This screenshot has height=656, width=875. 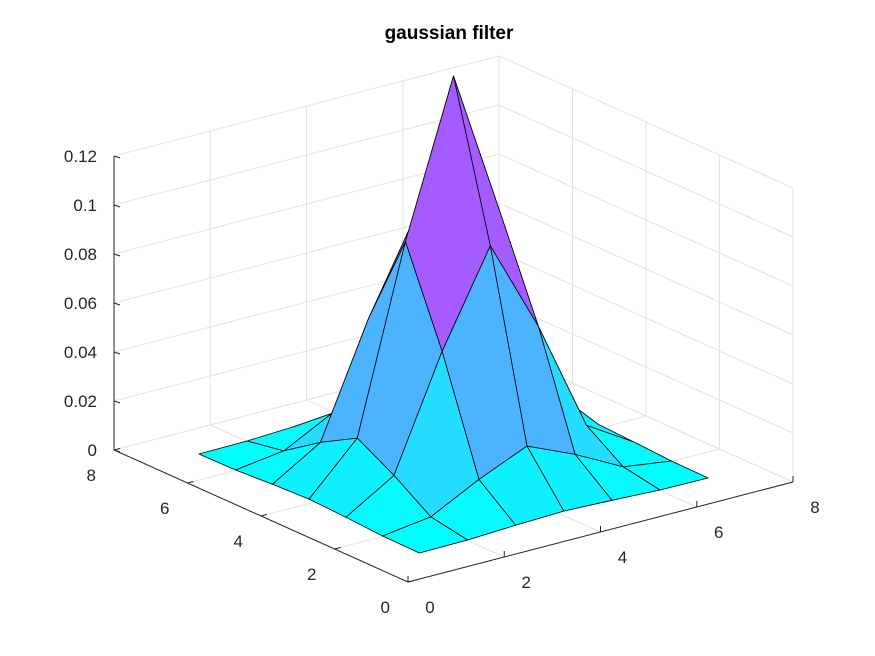 I want to click on z-tick-label: 0.1, so click(x=85, y=205).